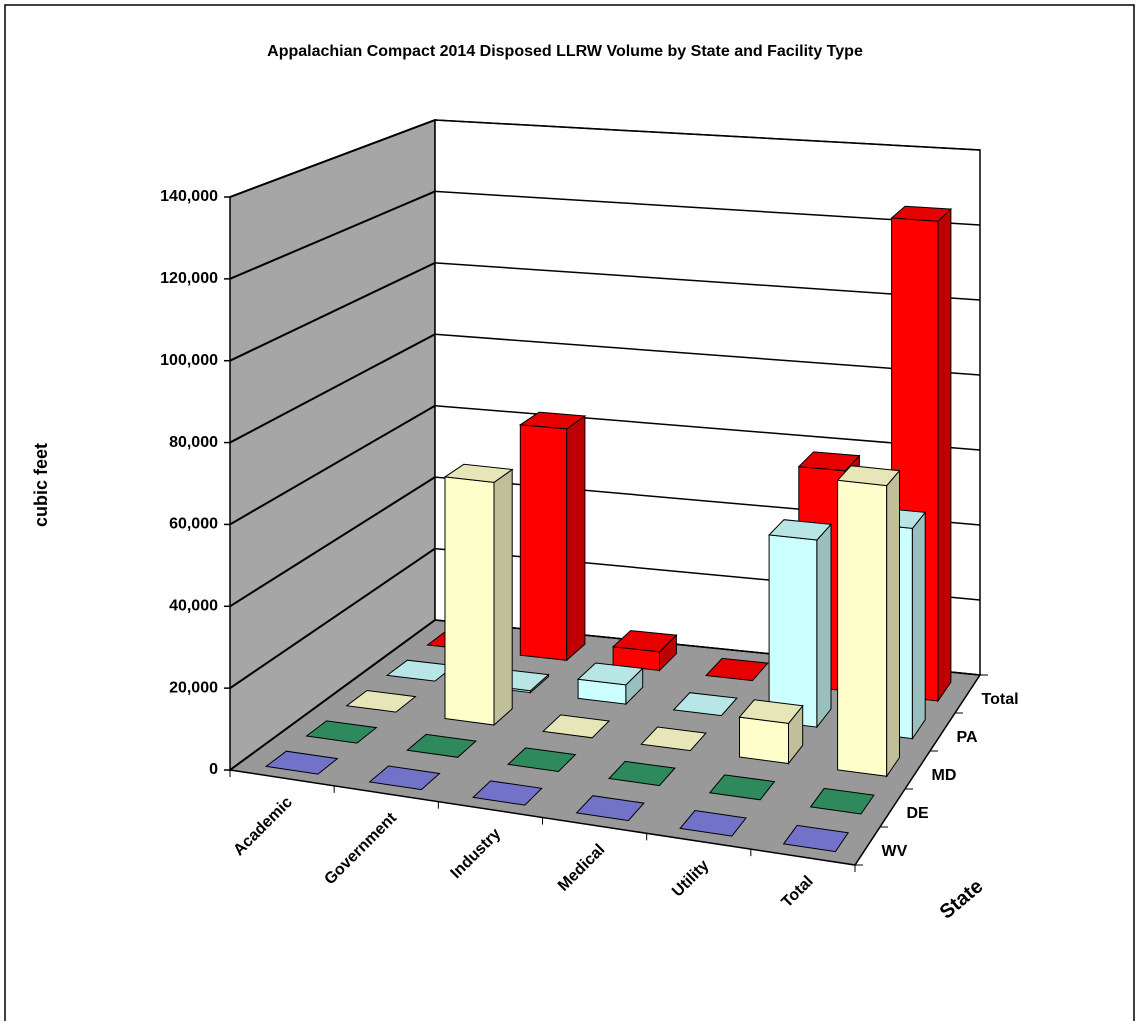  I want to click on z-tick-label: Total, so click(1000, 699).